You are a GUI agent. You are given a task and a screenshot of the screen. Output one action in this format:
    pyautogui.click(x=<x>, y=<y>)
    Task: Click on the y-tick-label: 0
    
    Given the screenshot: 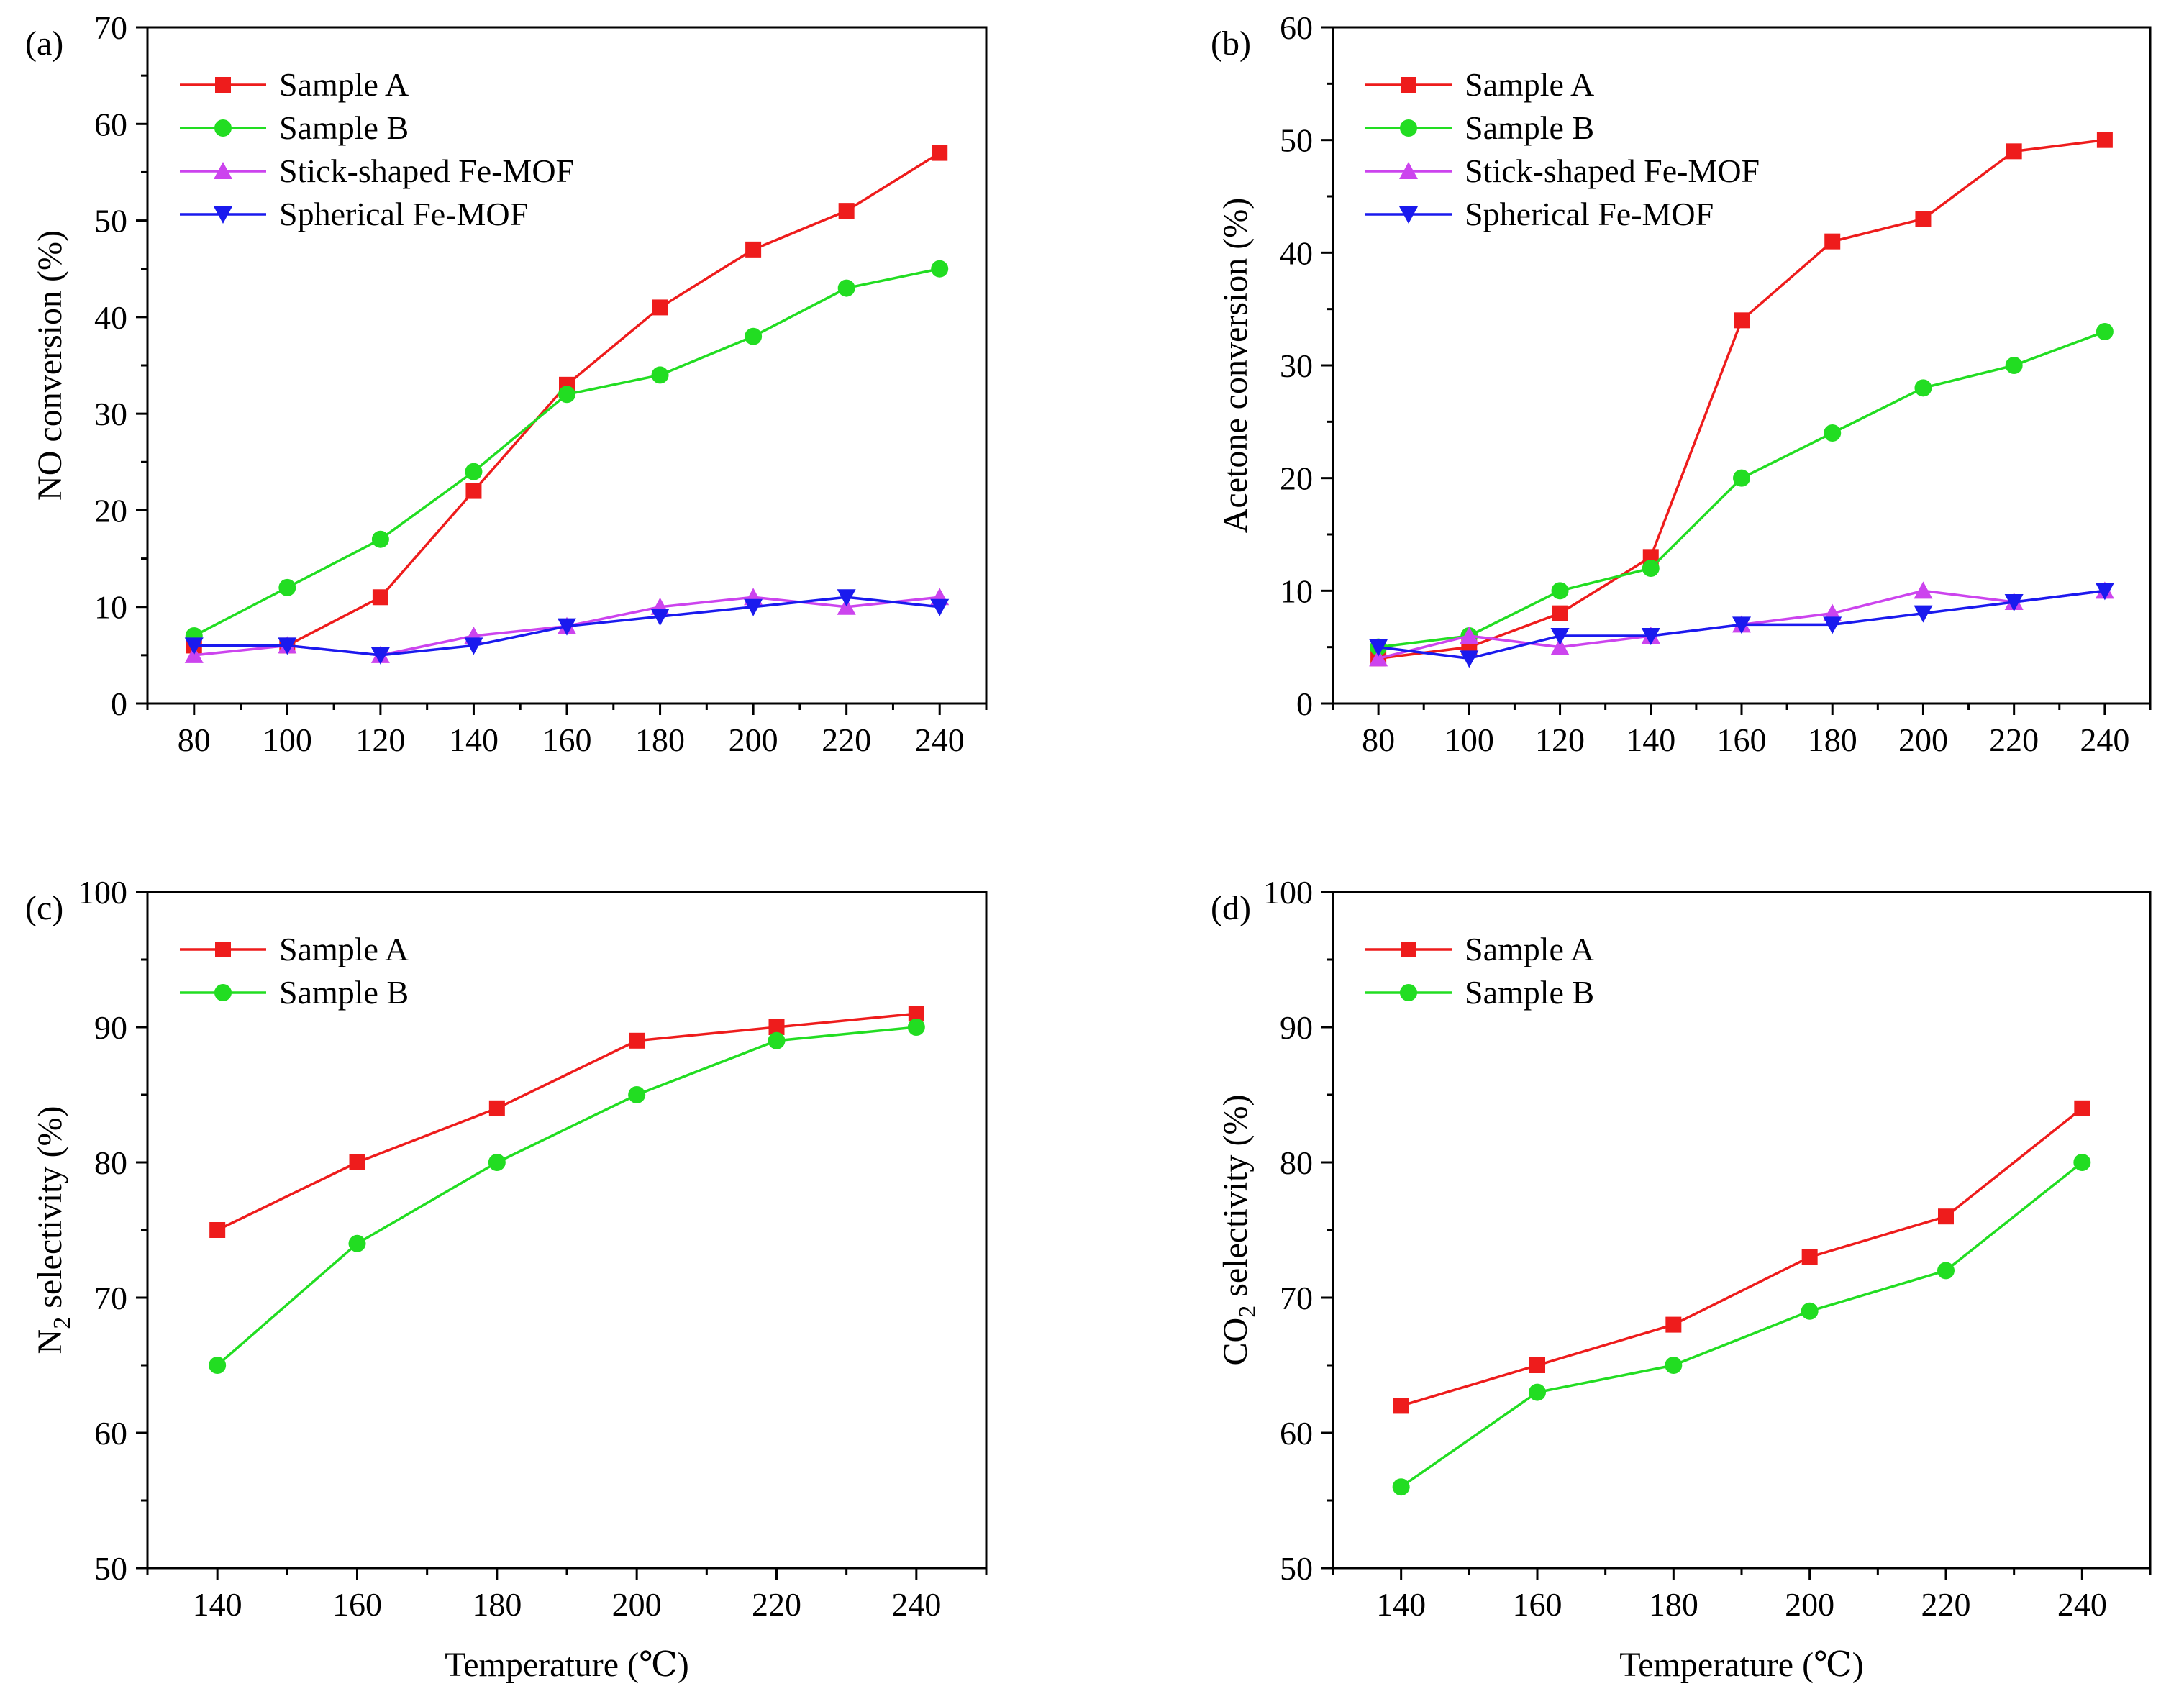 What is the action you would take?
    pyautogui.click(x=119, y=703)
    